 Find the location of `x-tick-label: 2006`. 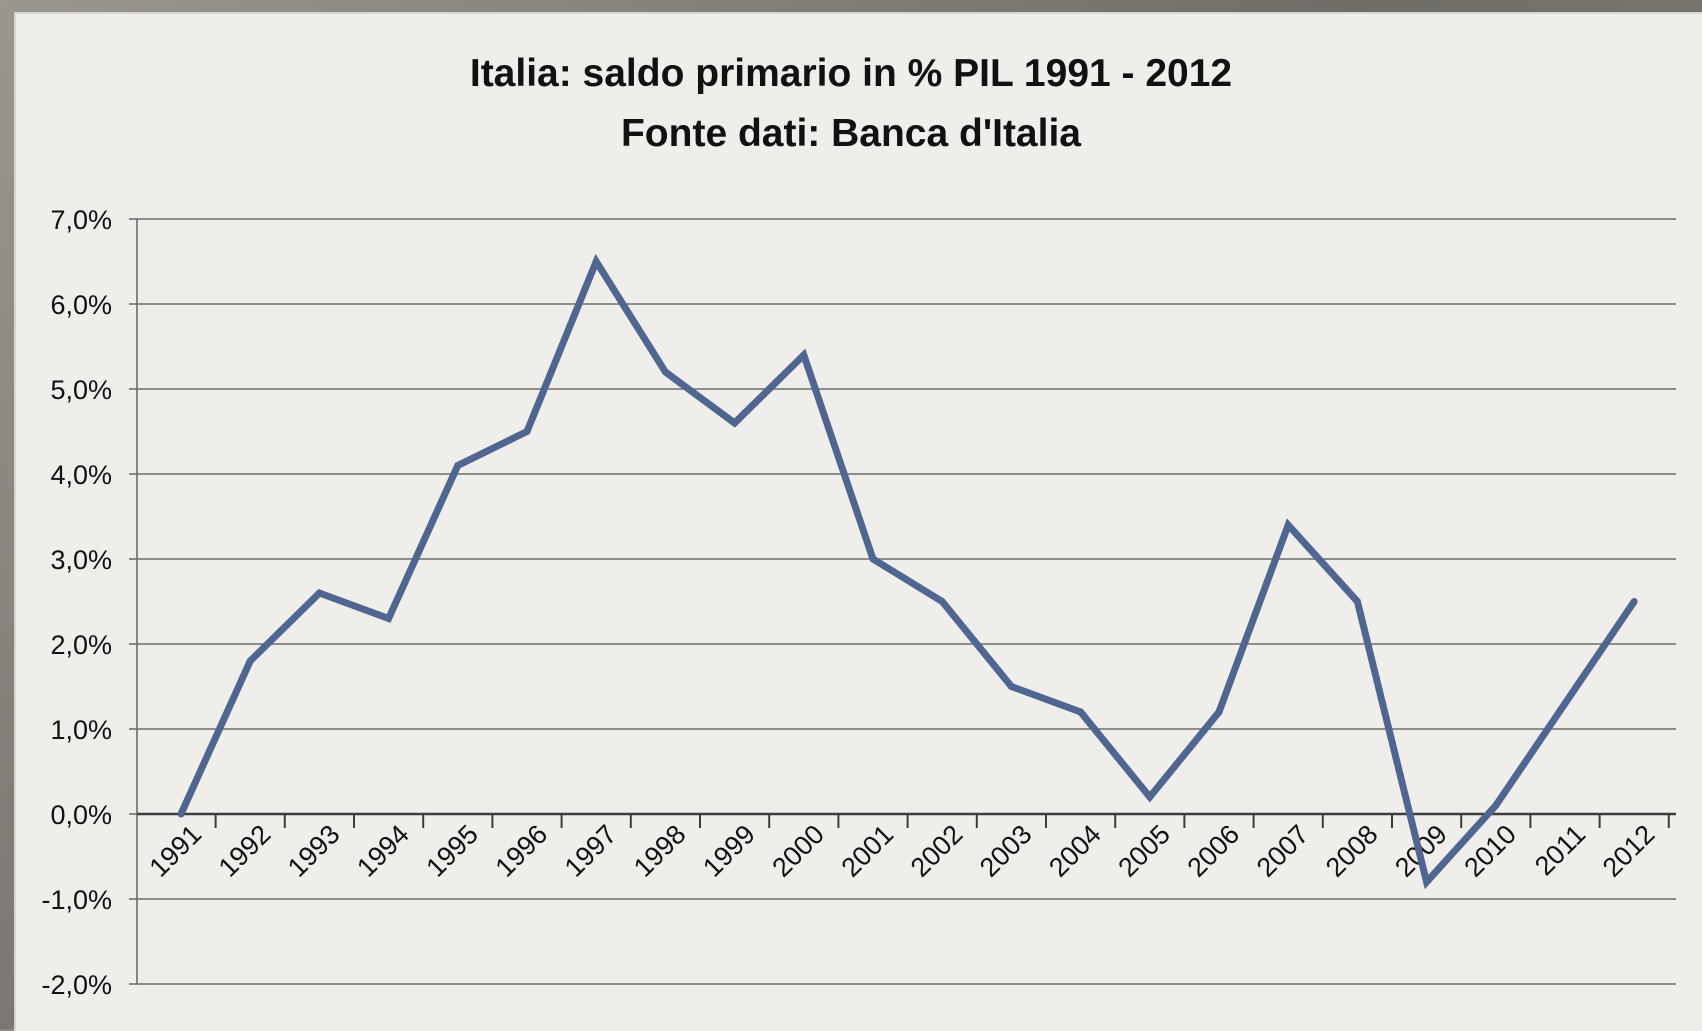

x-tick-label: 2006 is located at coordinates (1214, 851).